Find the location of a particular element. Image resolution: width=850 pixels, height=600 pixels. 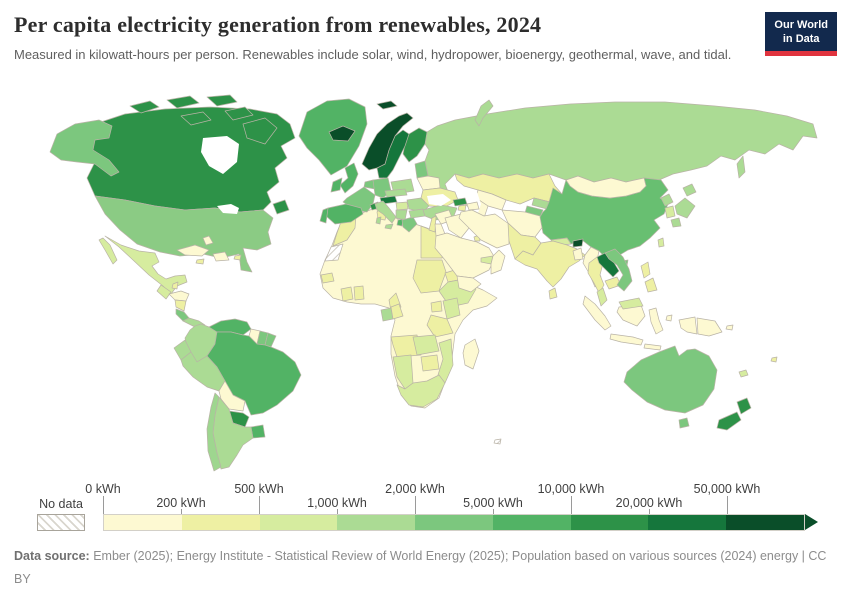

map-region-mongolia is located at coordinates (606, 187).